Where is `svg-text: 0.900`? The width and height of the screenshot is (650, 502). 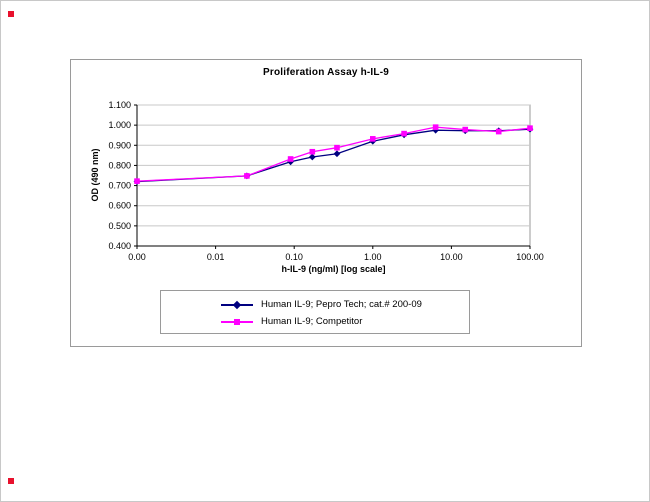 svg-text: 0.900 is located at coordinates (119, 145).